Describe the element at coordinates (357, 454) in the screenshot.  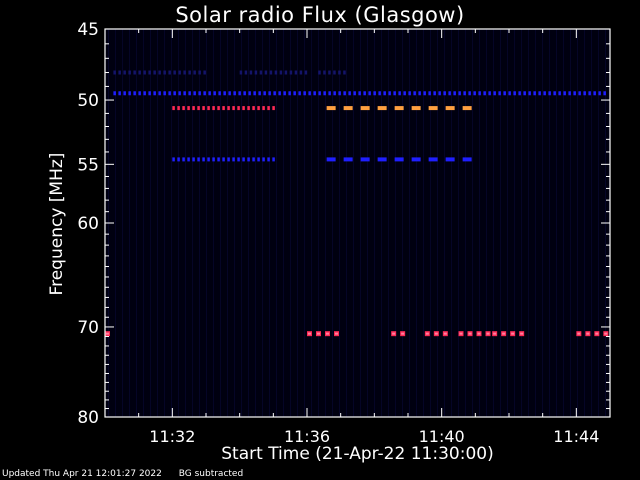
I see `x-axis-label: Start Time (21-Apr-22 11:30:00)` at that location.